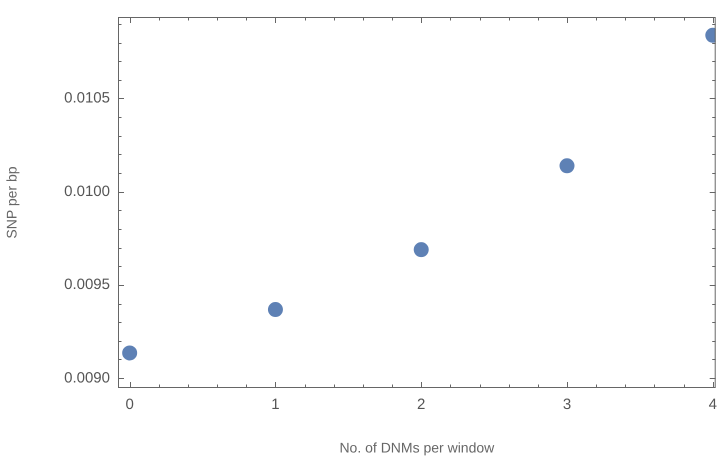  I want to click on x-tick-label: 1, so click(275, 405).